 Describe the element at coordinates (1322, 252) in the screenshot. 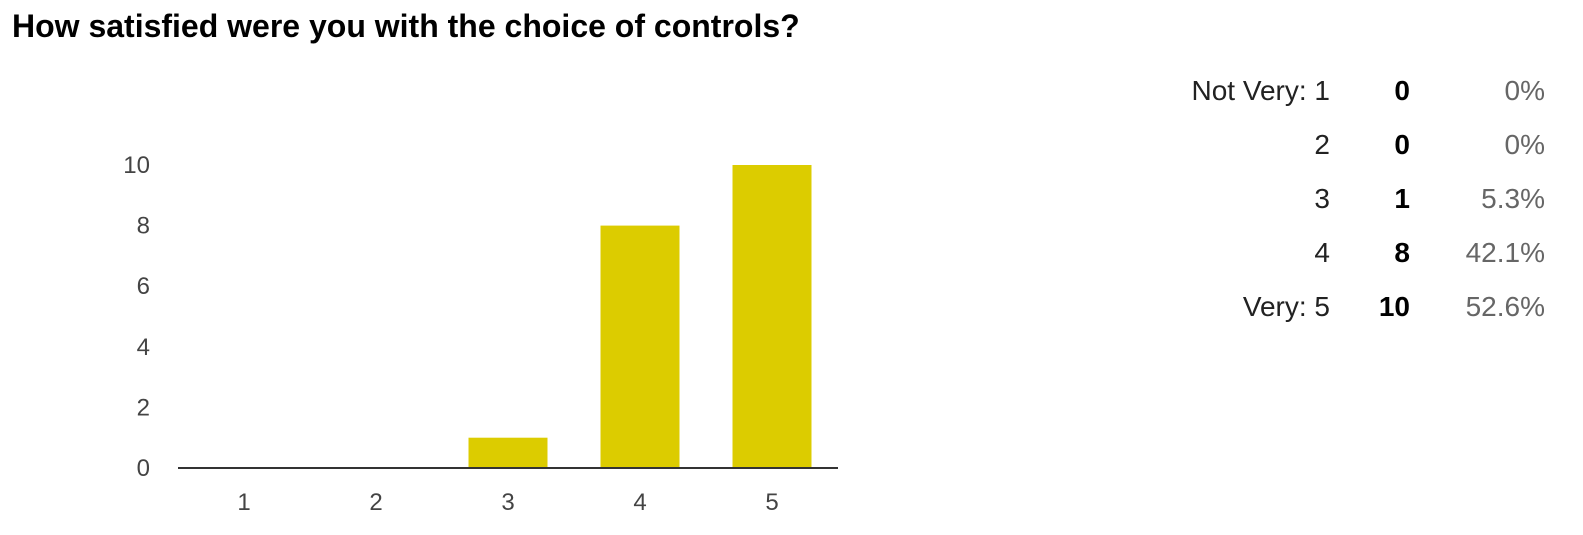

I see `summary-row-label: 4` at that location.